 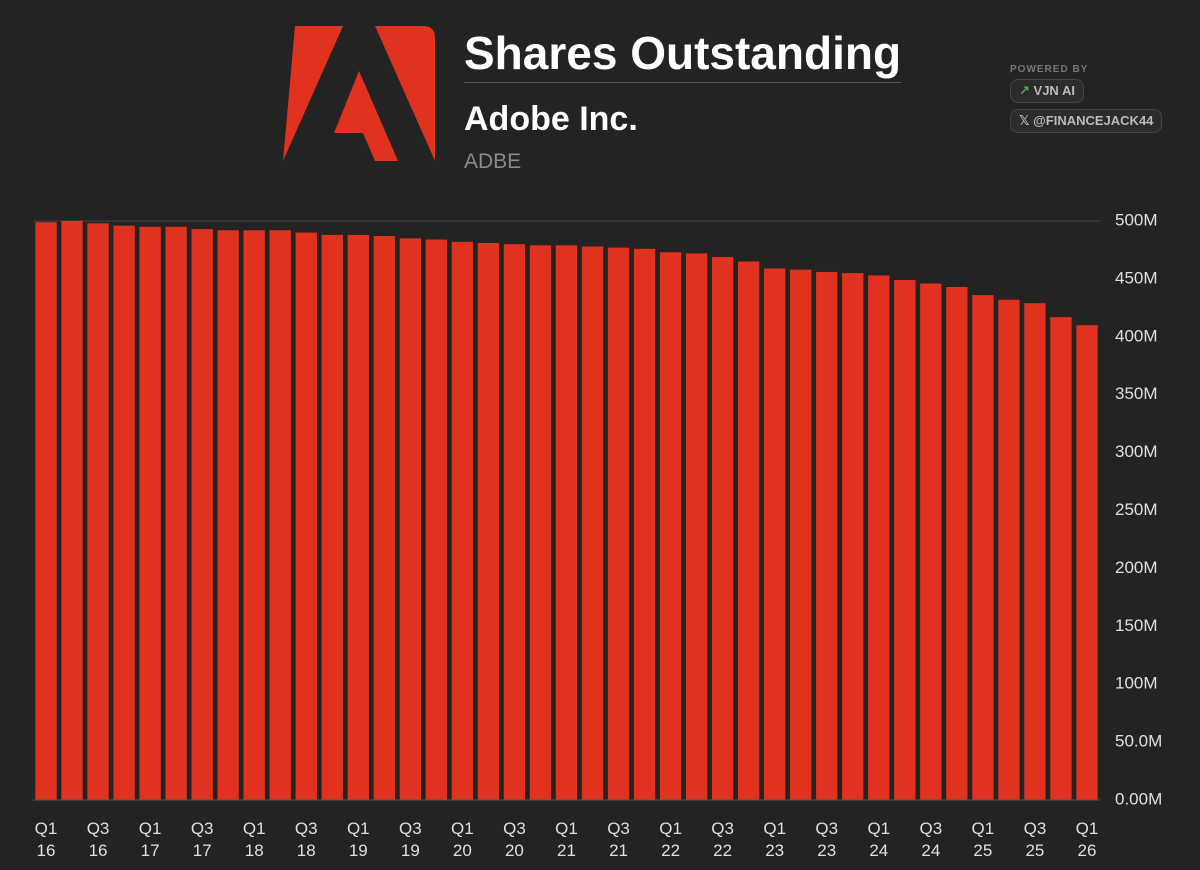 What do you see at coordinates (983, 839) in the screenshot?
I see `x-tick-label: Q1 25` at bounding box center [983, 839].